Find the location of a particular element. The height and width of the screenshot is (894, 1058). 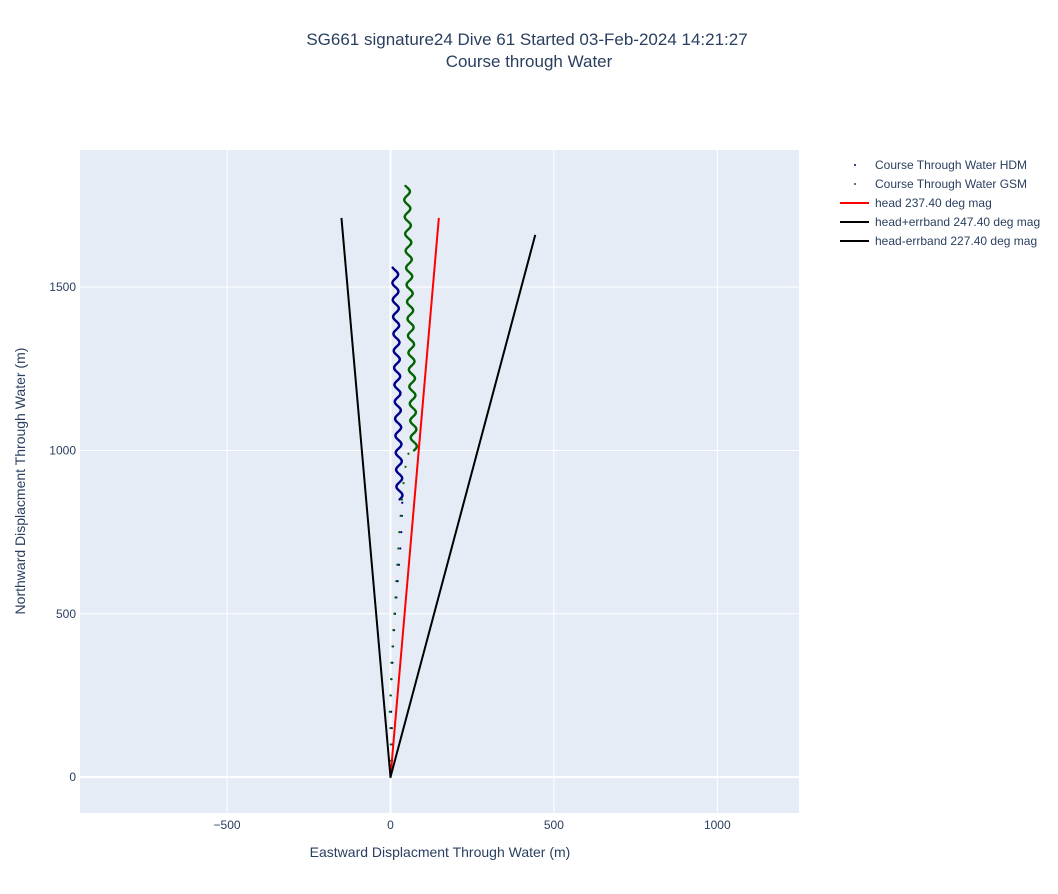

legend-label: Course Through Water HDM is located at coordinates (951, 165).